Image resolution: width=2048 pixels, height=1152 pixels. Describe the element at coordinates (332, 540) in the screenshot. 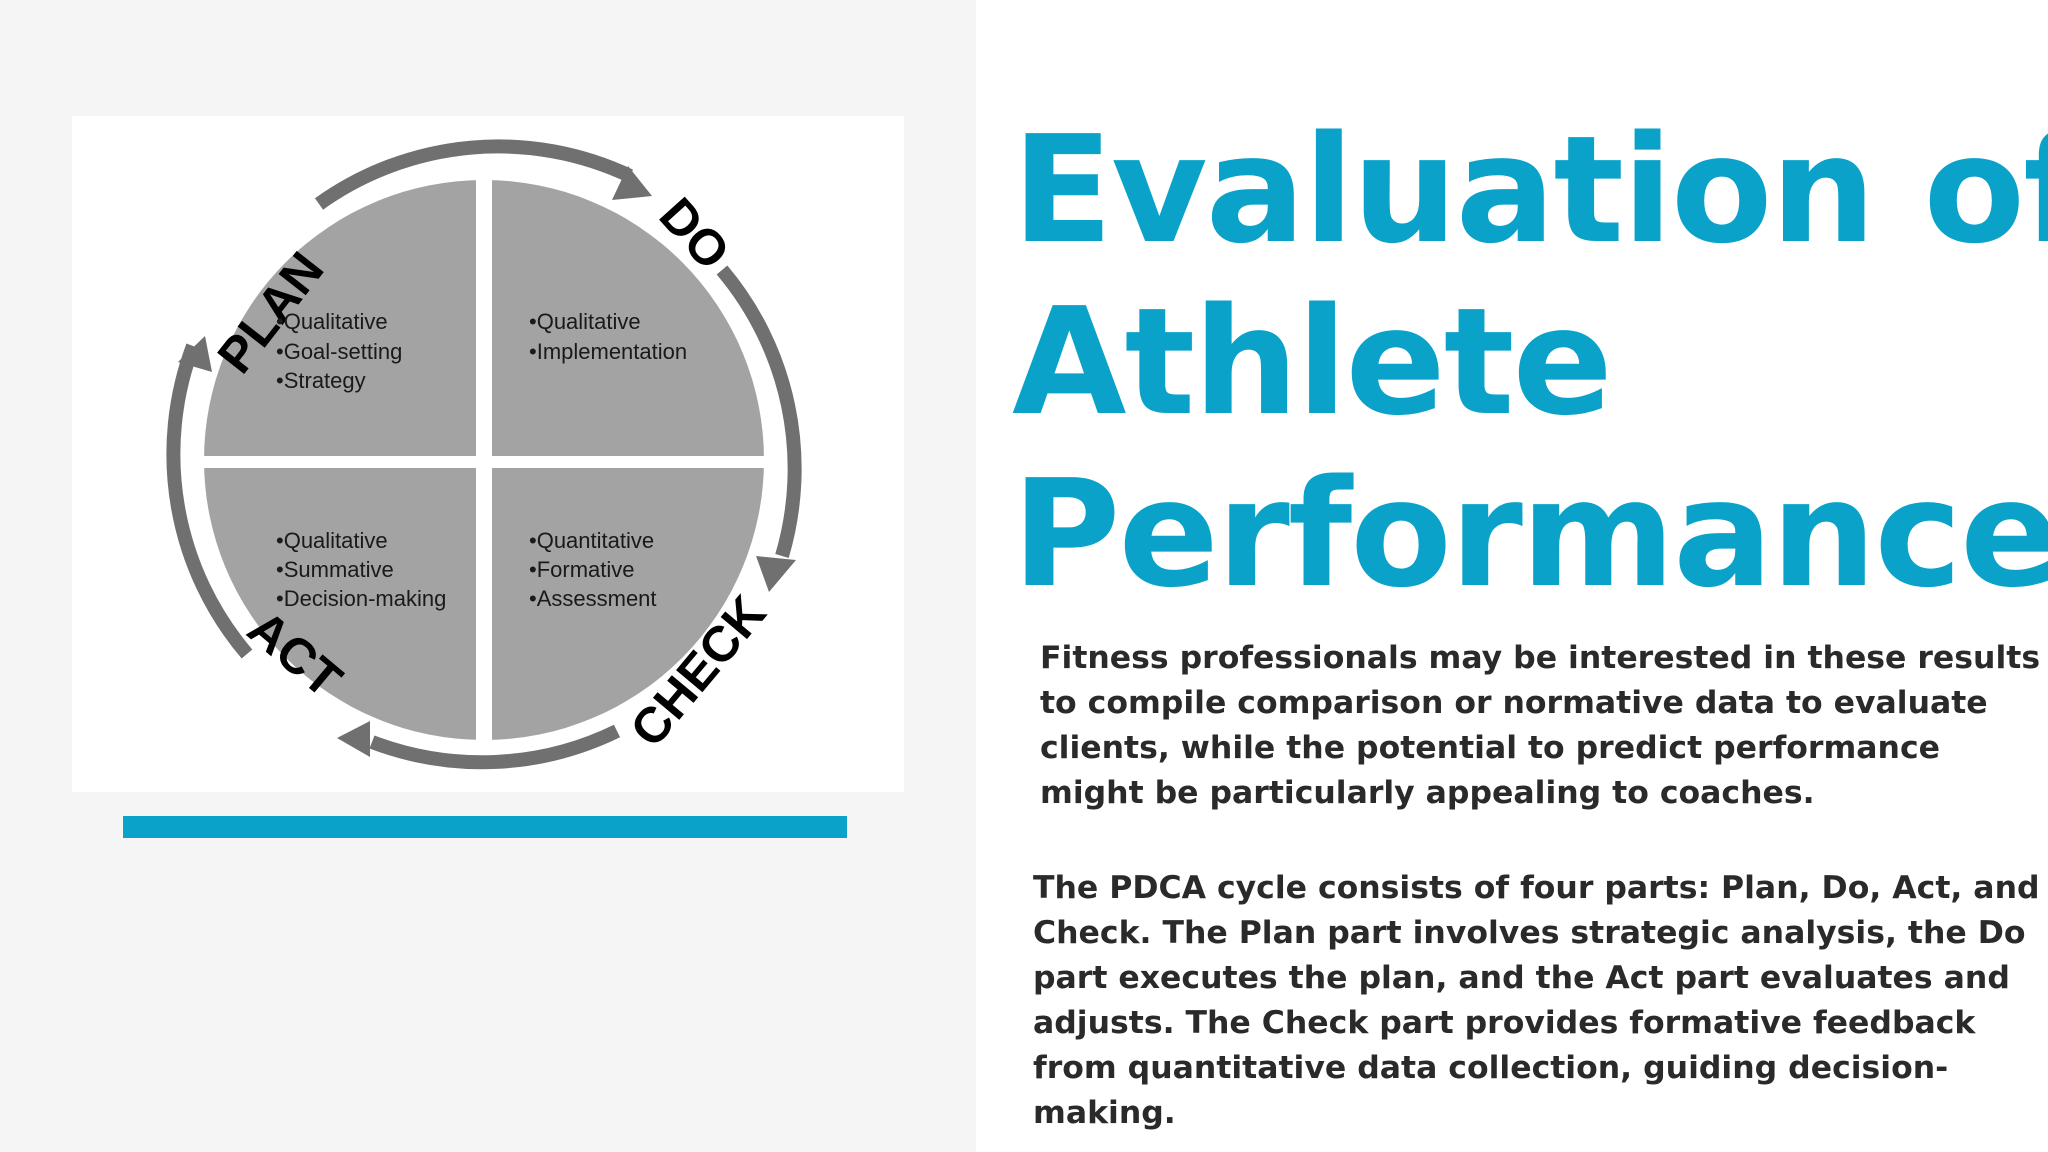

I see `act-item: •Qualitative` at that location.